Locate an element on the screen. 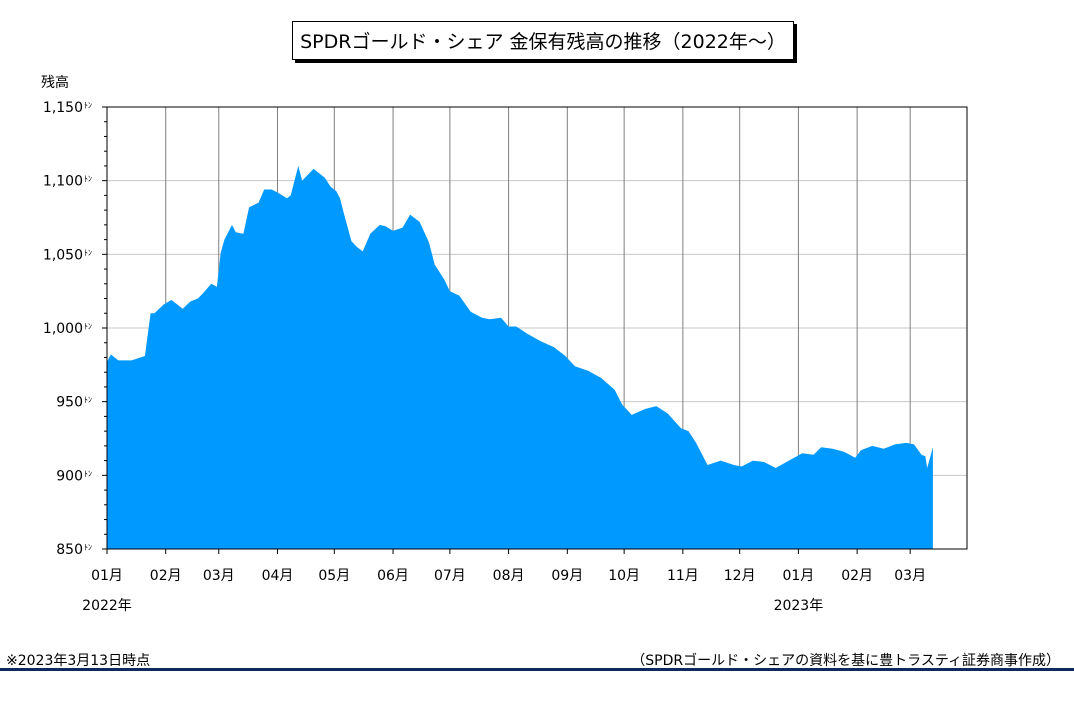 The height and width of the screenshot is (707, 1074). as-of-footnote: ※2023年3月13日時点 is located at coordinates (78, 661).